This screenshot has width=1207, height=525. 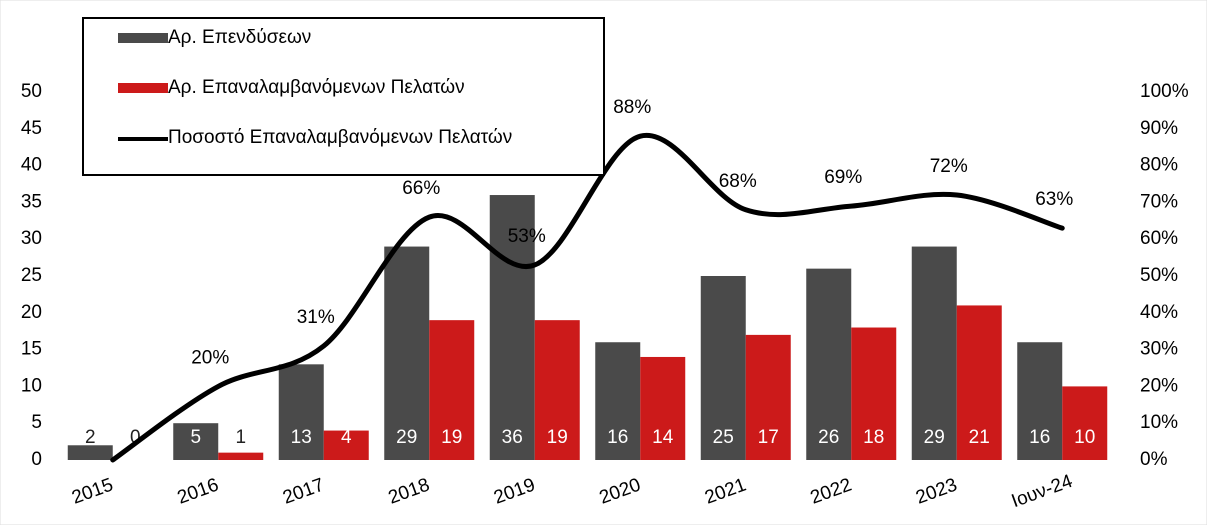 What do you see at coordinates (316, 87) in the screenshot?
I see `legend-label: Αρ. Επαναλαμβανόμενων Πελατών` at bounding box center [316, 87].